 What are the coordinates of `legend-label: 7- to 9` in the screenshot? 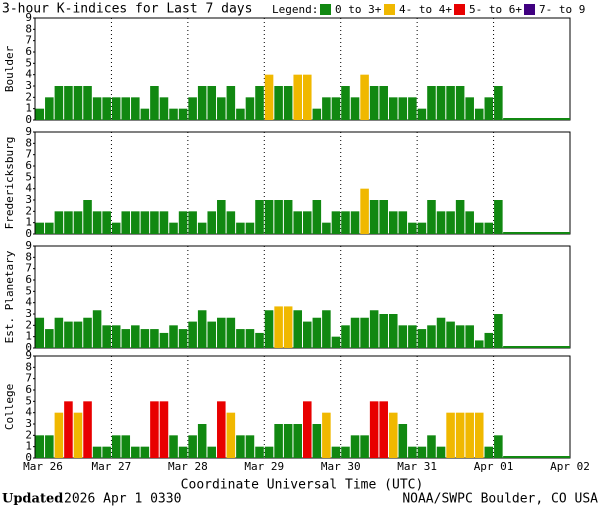 It's located at (562, 9).